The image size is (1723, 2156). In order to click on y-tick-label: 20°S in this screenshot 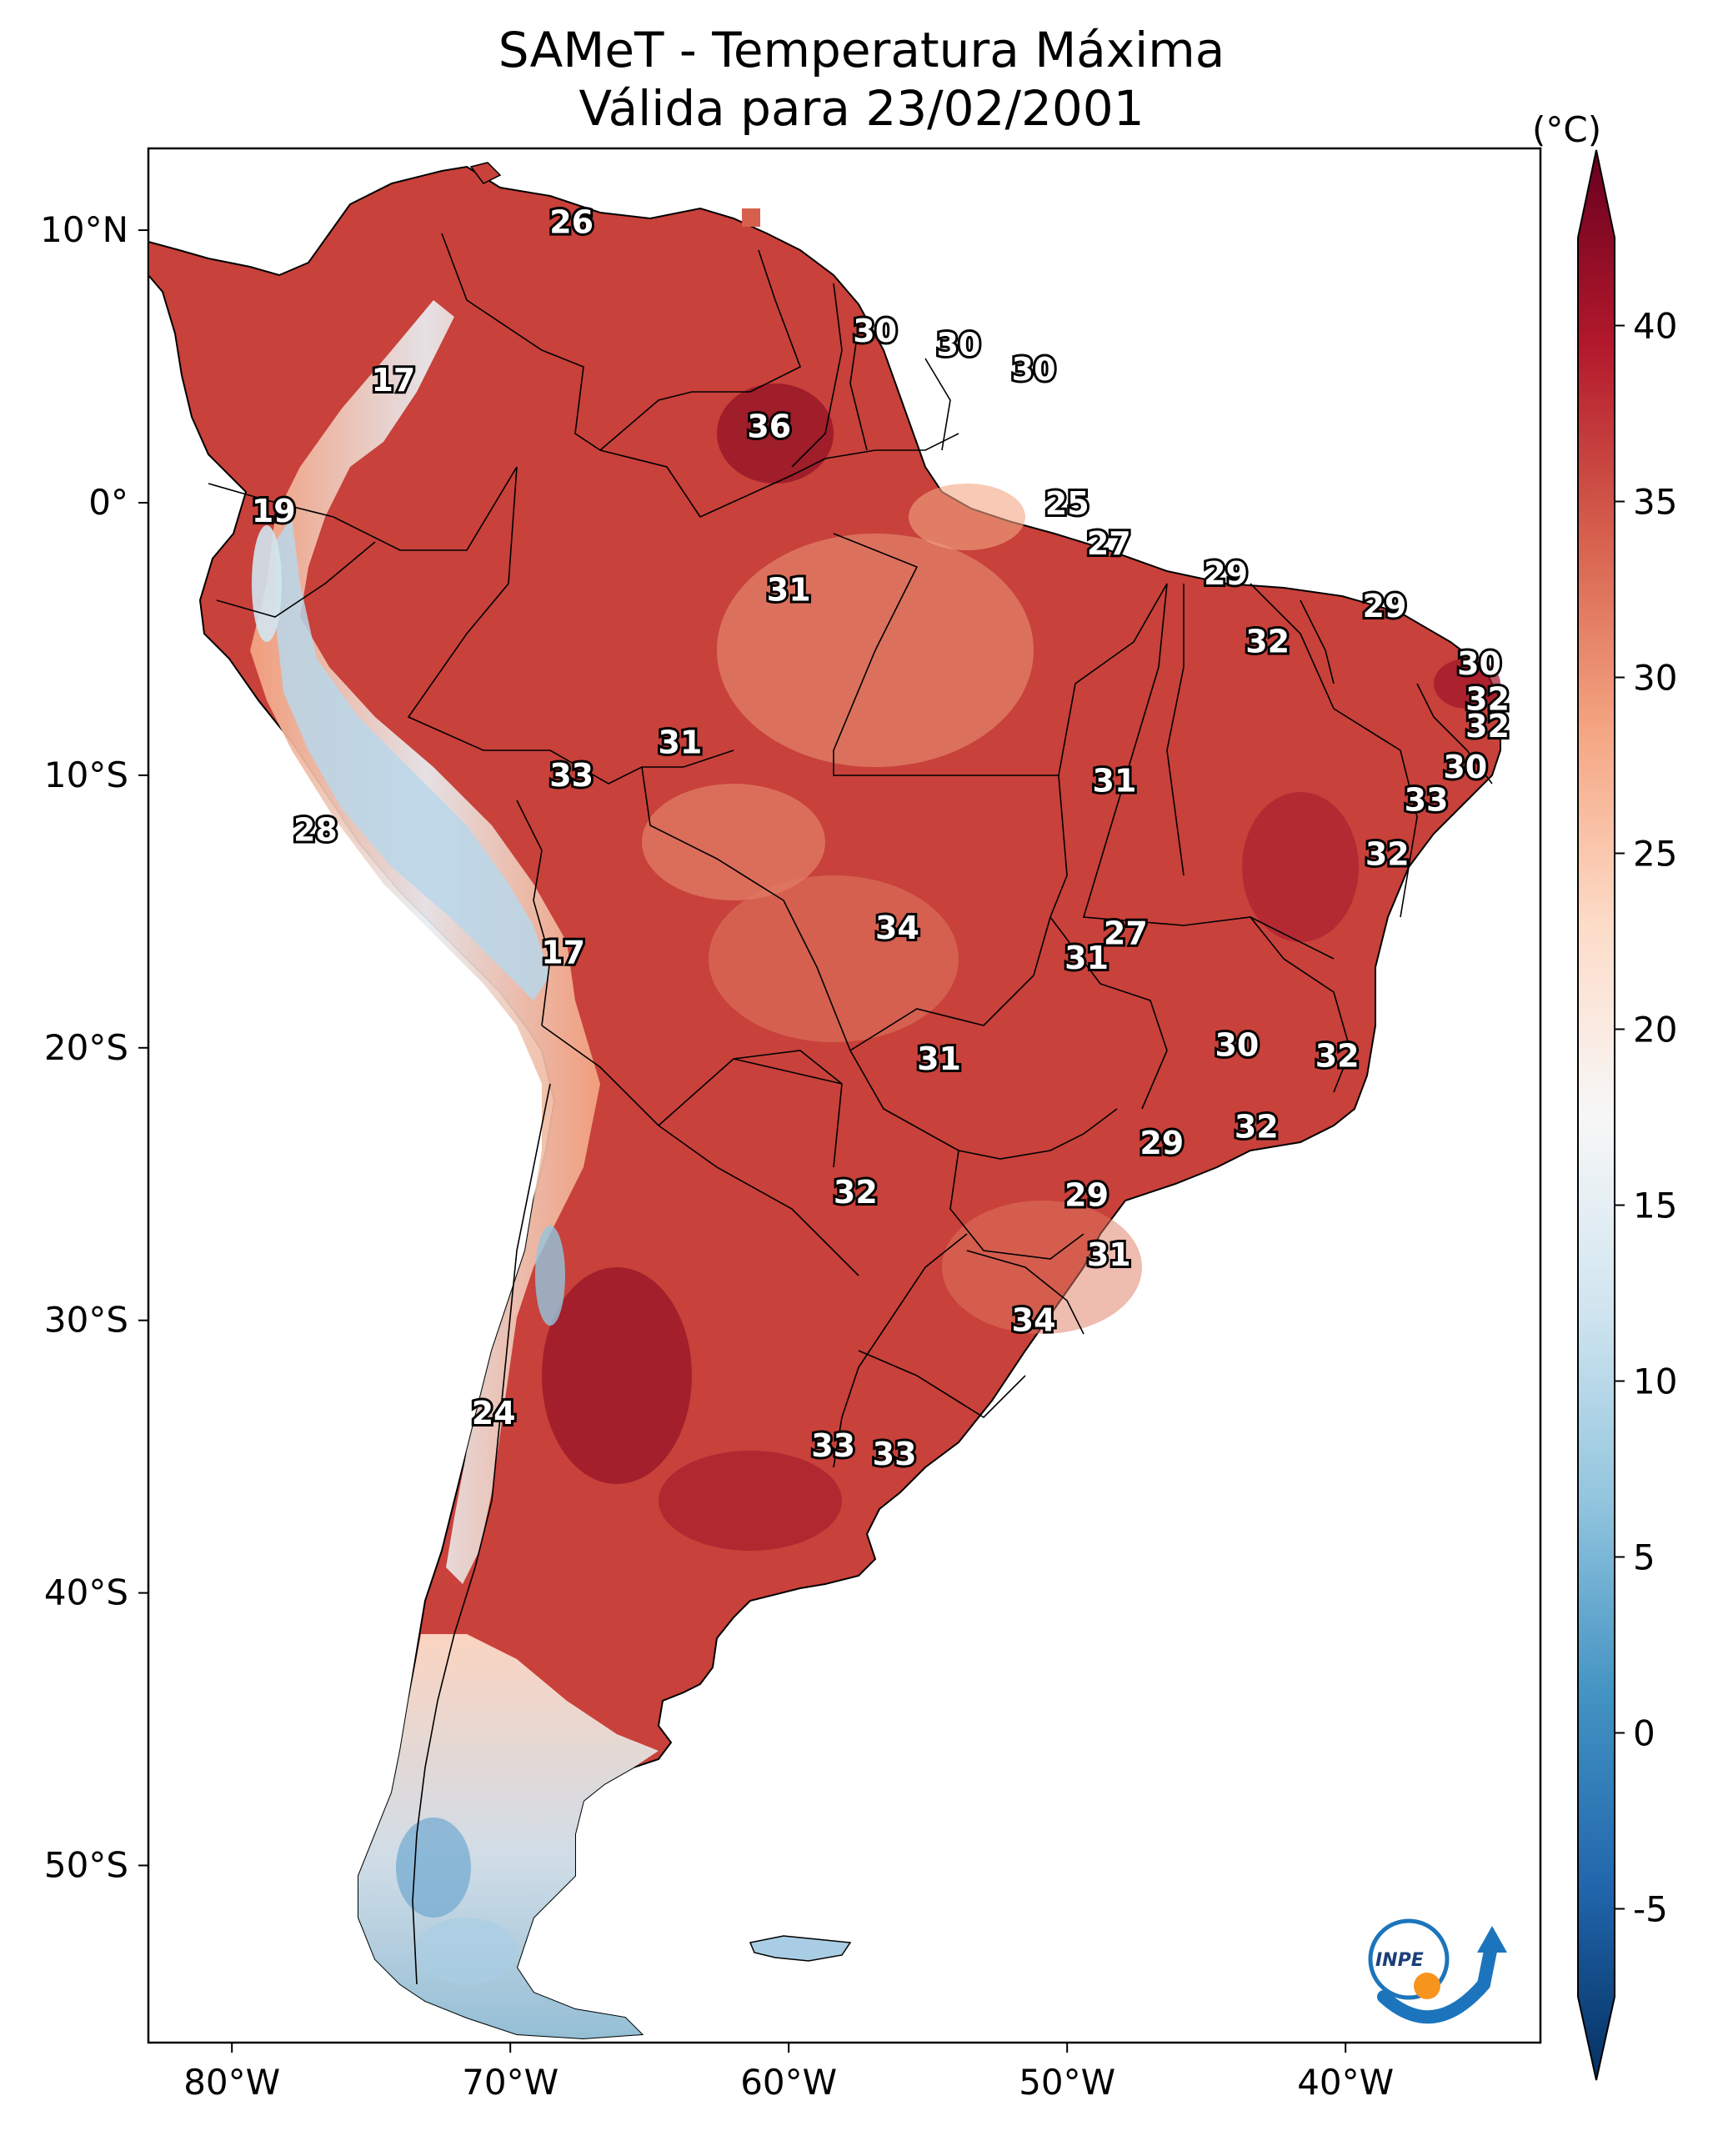, I will do `click(86, 1047)`.